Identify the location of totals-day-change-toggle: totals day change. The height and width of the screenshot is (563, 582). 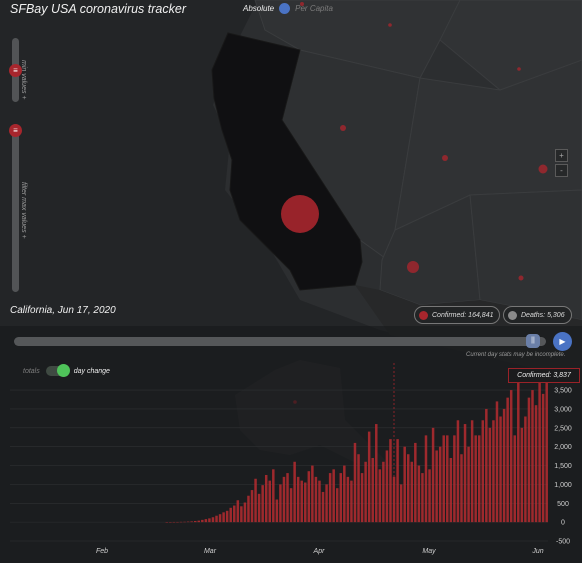
(66, 370).